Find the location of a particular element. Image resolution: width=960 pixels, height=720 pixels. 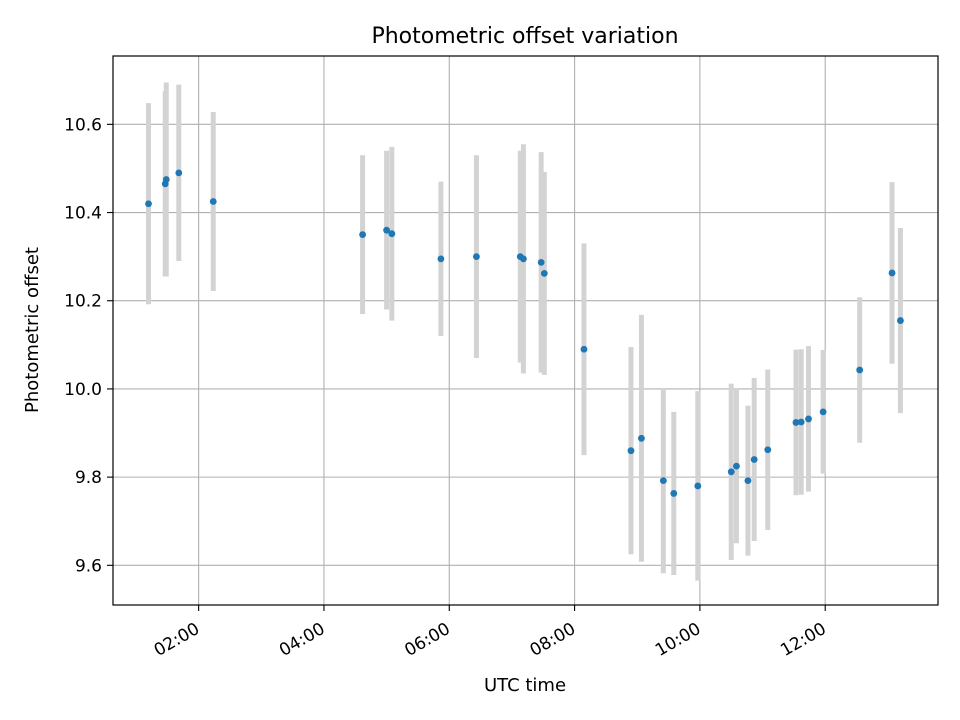

y-tick-label: 9.6 is located at coordinates (88, 566).